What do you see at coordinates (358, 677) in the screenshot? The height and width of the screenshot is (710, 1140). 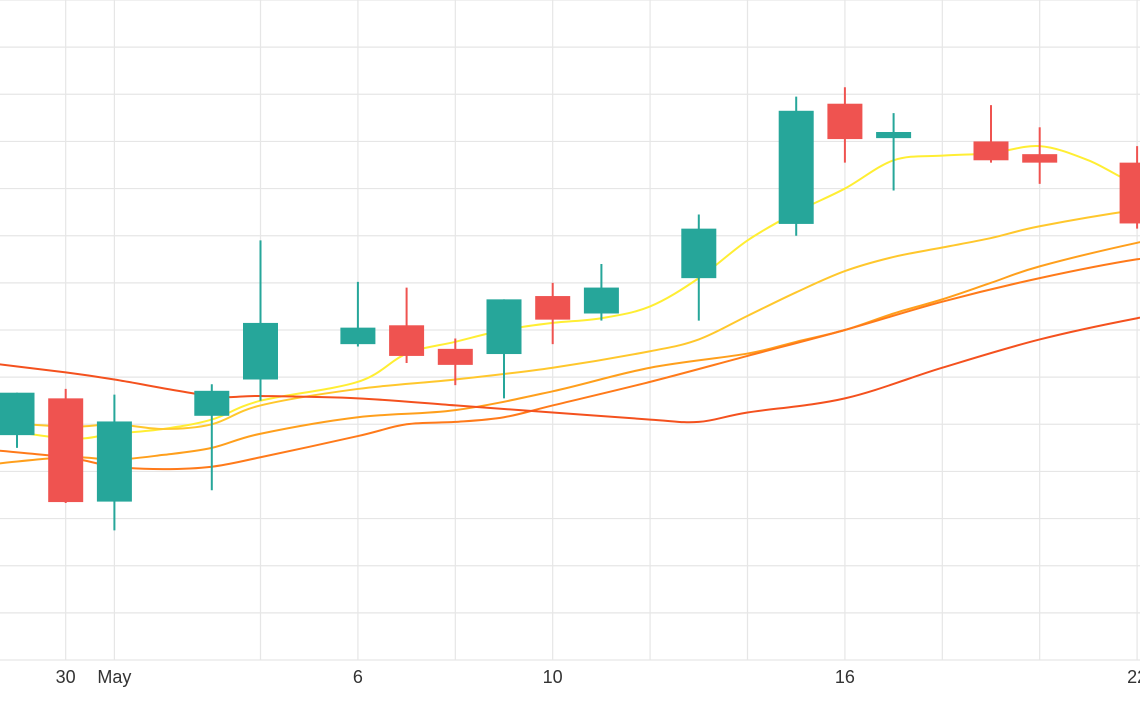 I see `x-tick-label: 6` at bounding box center [358, 677].